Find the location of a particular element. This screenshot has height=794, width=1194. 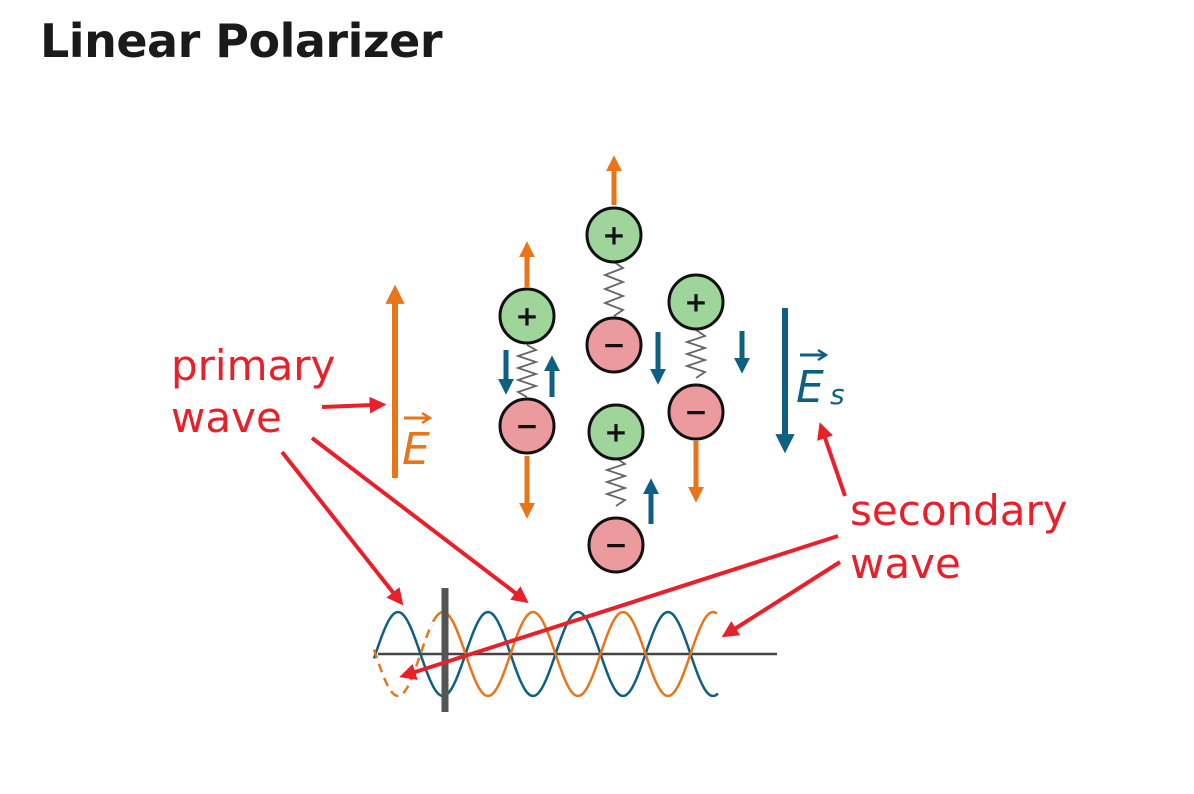

secondary-wave-orange-curve is located at coordinates (574, 654).